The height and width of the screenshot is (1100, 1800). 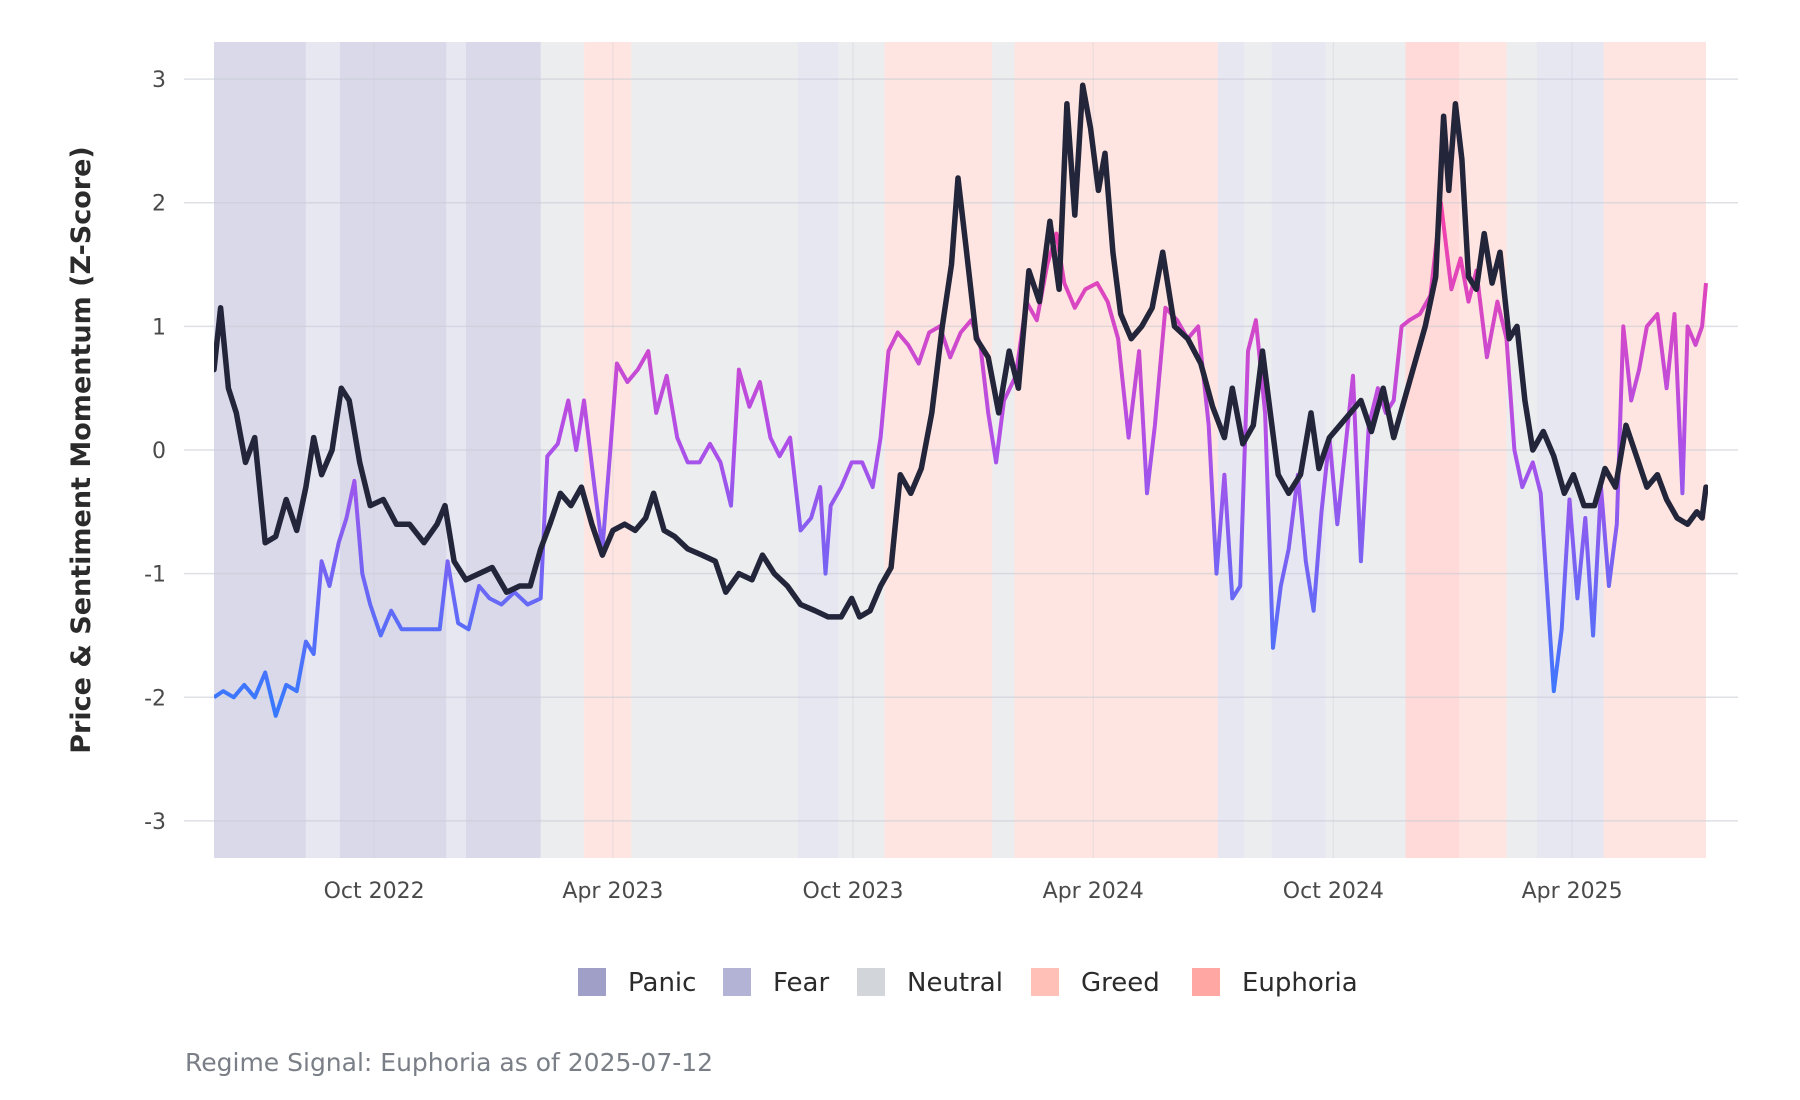 What do you see at coordinates (1333, 891) in the screenshot?
I see `x-tick-label: Oct 2024` at bounding box center [1333, 891].